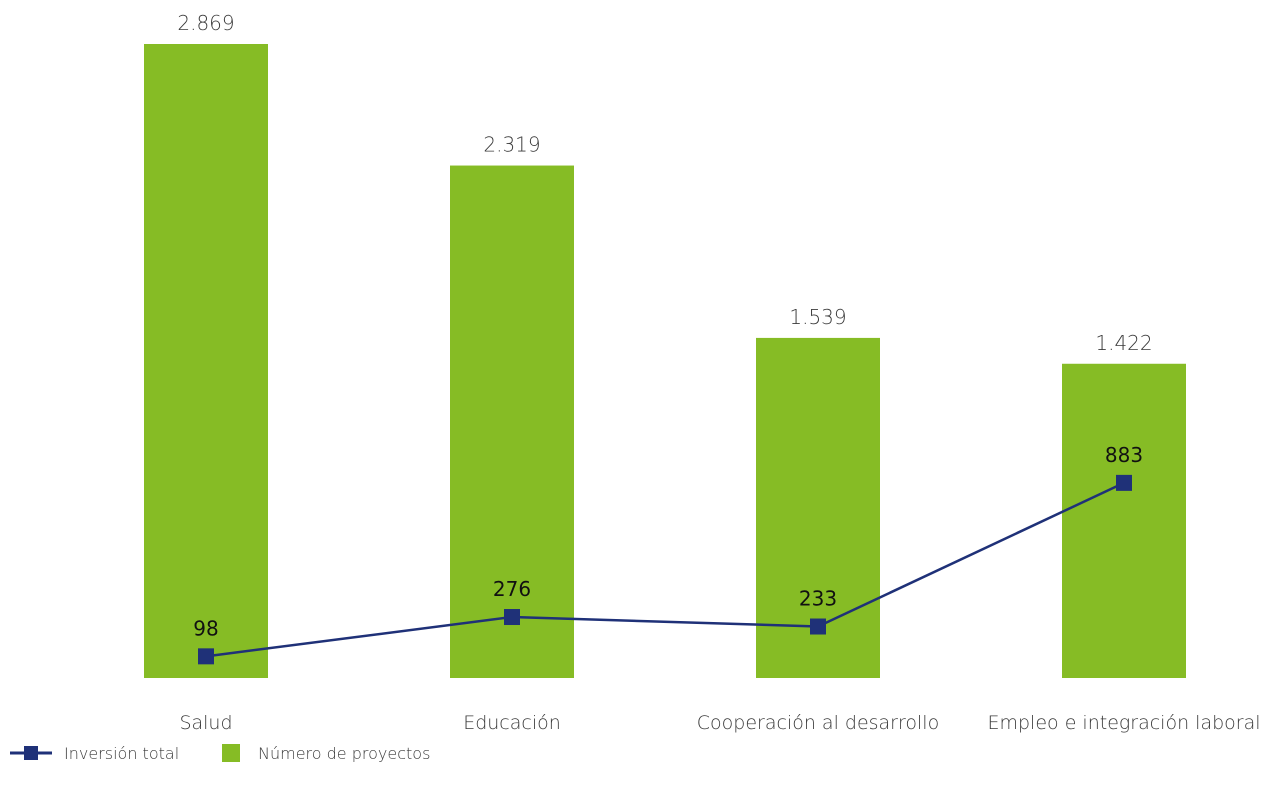 This screenshot has height=793, width=1279. Describe the element at coordinates (1123, 343) in the screenshot. I see `bar-value-label-4: 1.422` at that location.